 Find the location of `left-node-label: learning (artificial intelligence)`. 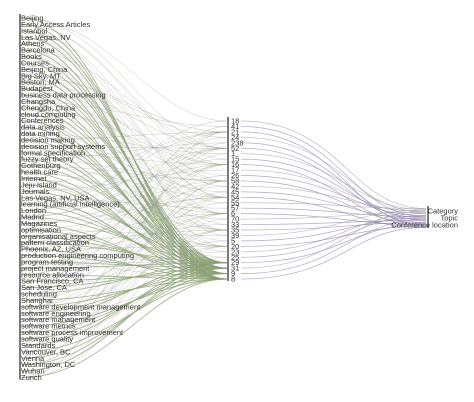

left-node-label: learning (artificial intelligence) is located at coordinates (70, 204).